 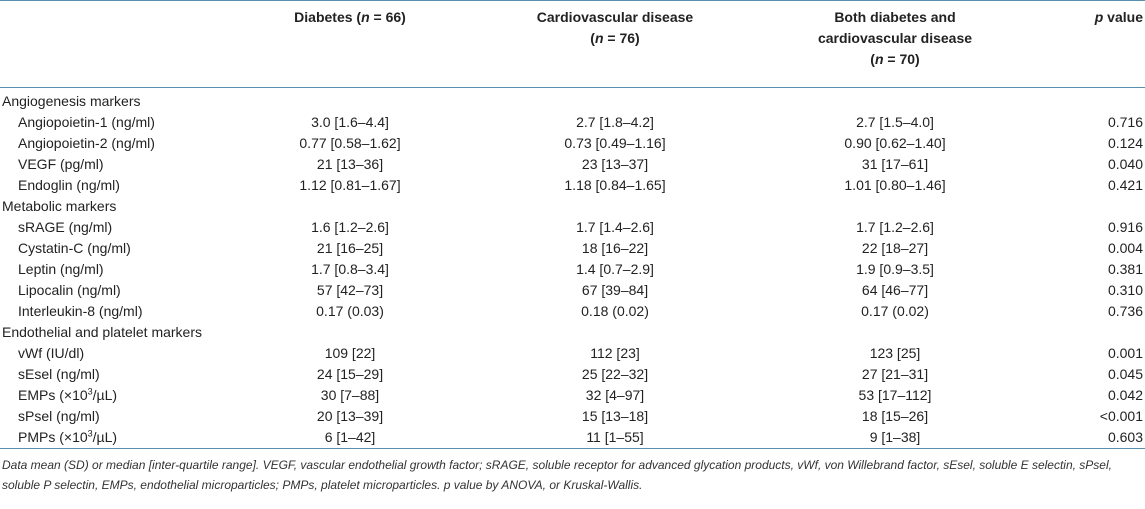 What do you see at coordinates (1125, 311) in the screenshot?
I see `cell-p-value: 0.736` at bounding box center [1125, 311].